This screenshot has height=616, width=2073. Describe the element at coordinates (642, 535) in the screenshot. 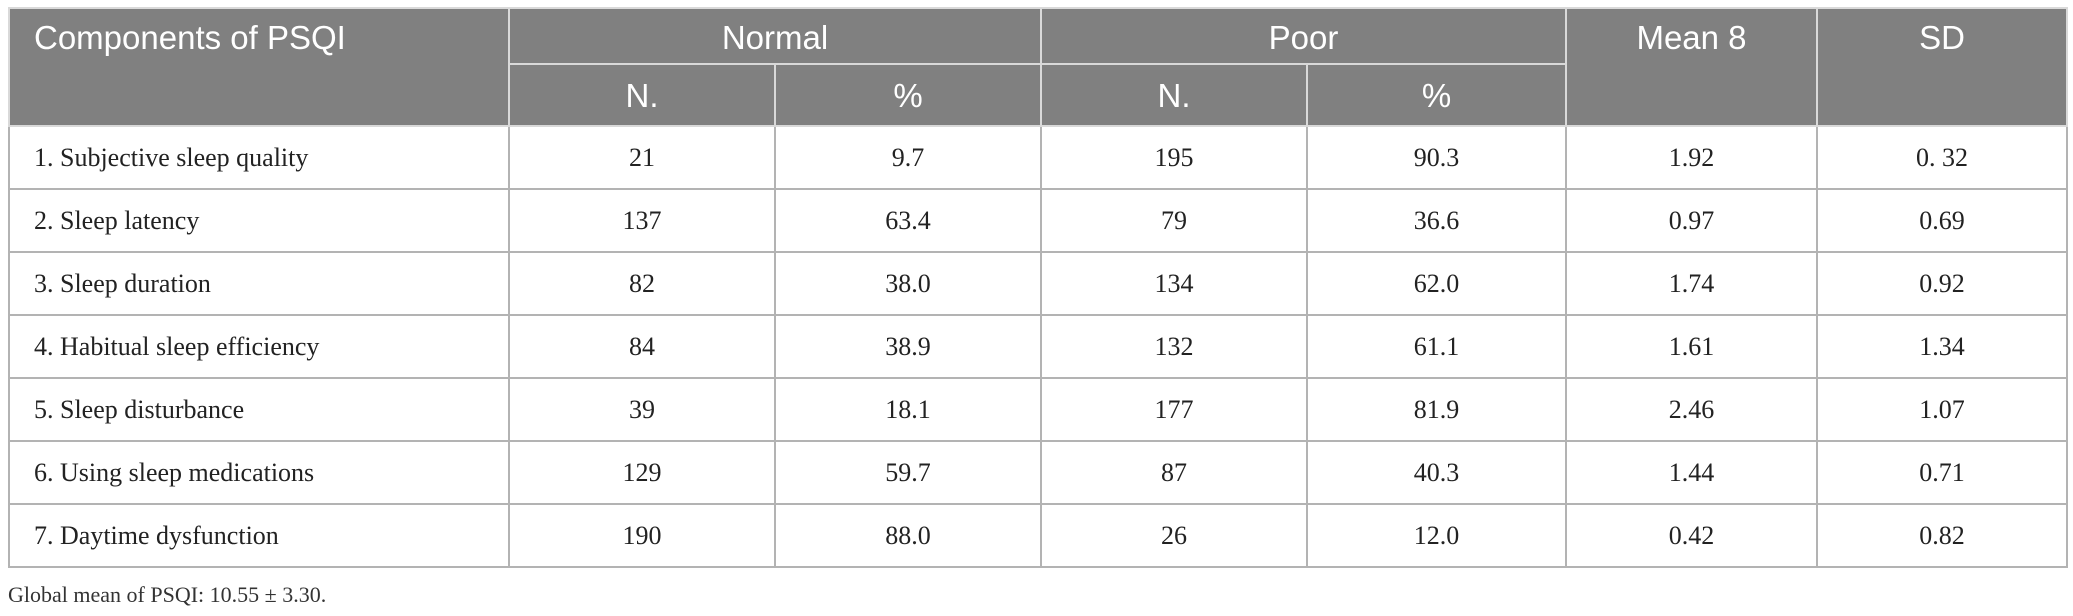

I see `cell-normal-n: 190` at that location.